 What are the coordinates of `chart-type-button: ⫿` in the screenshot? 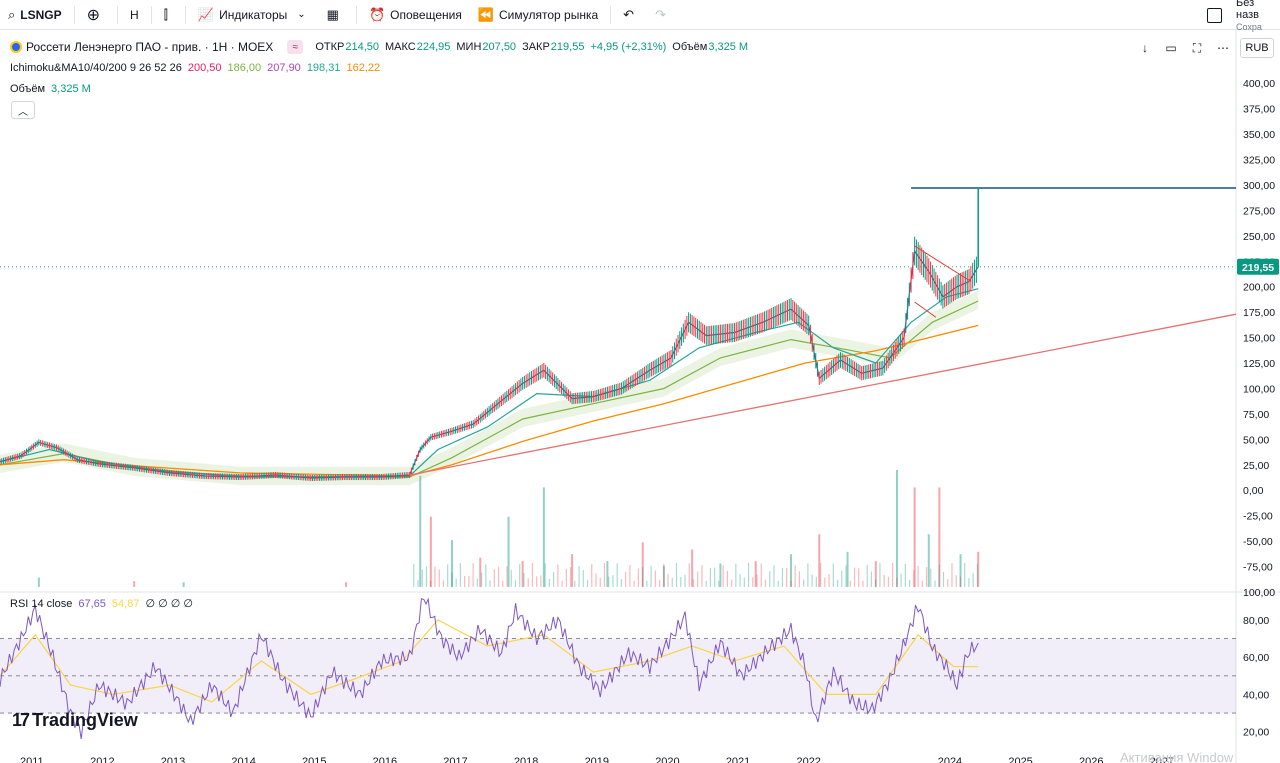 It's located at (168, 15).